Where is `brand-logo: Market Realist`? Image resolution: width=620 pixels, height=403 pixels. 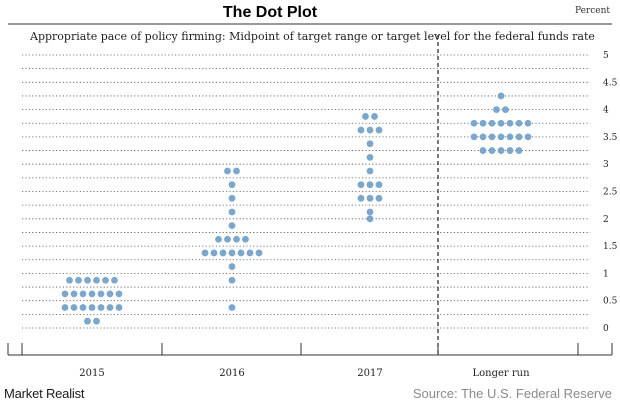
brand-logo: Market Realist is located at coordinates (44, 393).